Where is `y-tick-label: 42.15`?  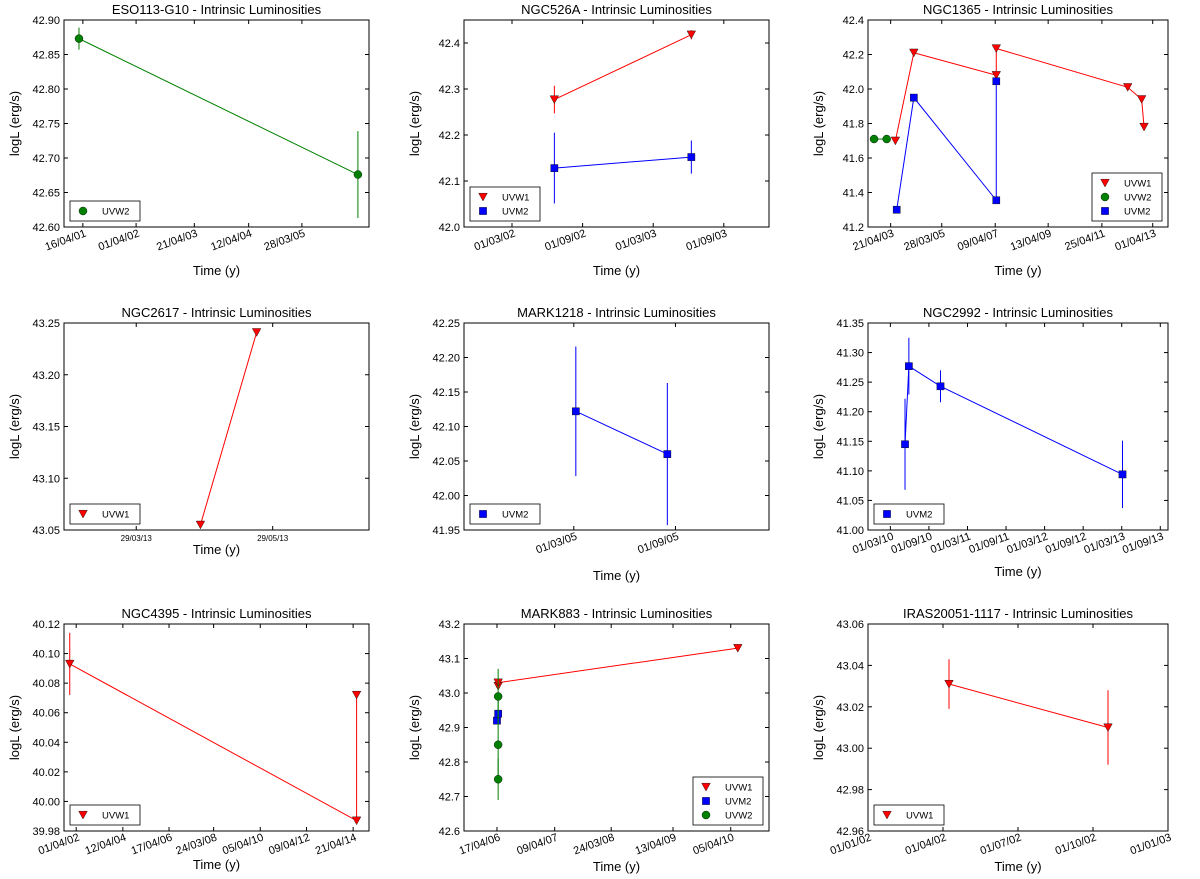
y-tick-label: 42.15 is located at coordinates (446, 393).